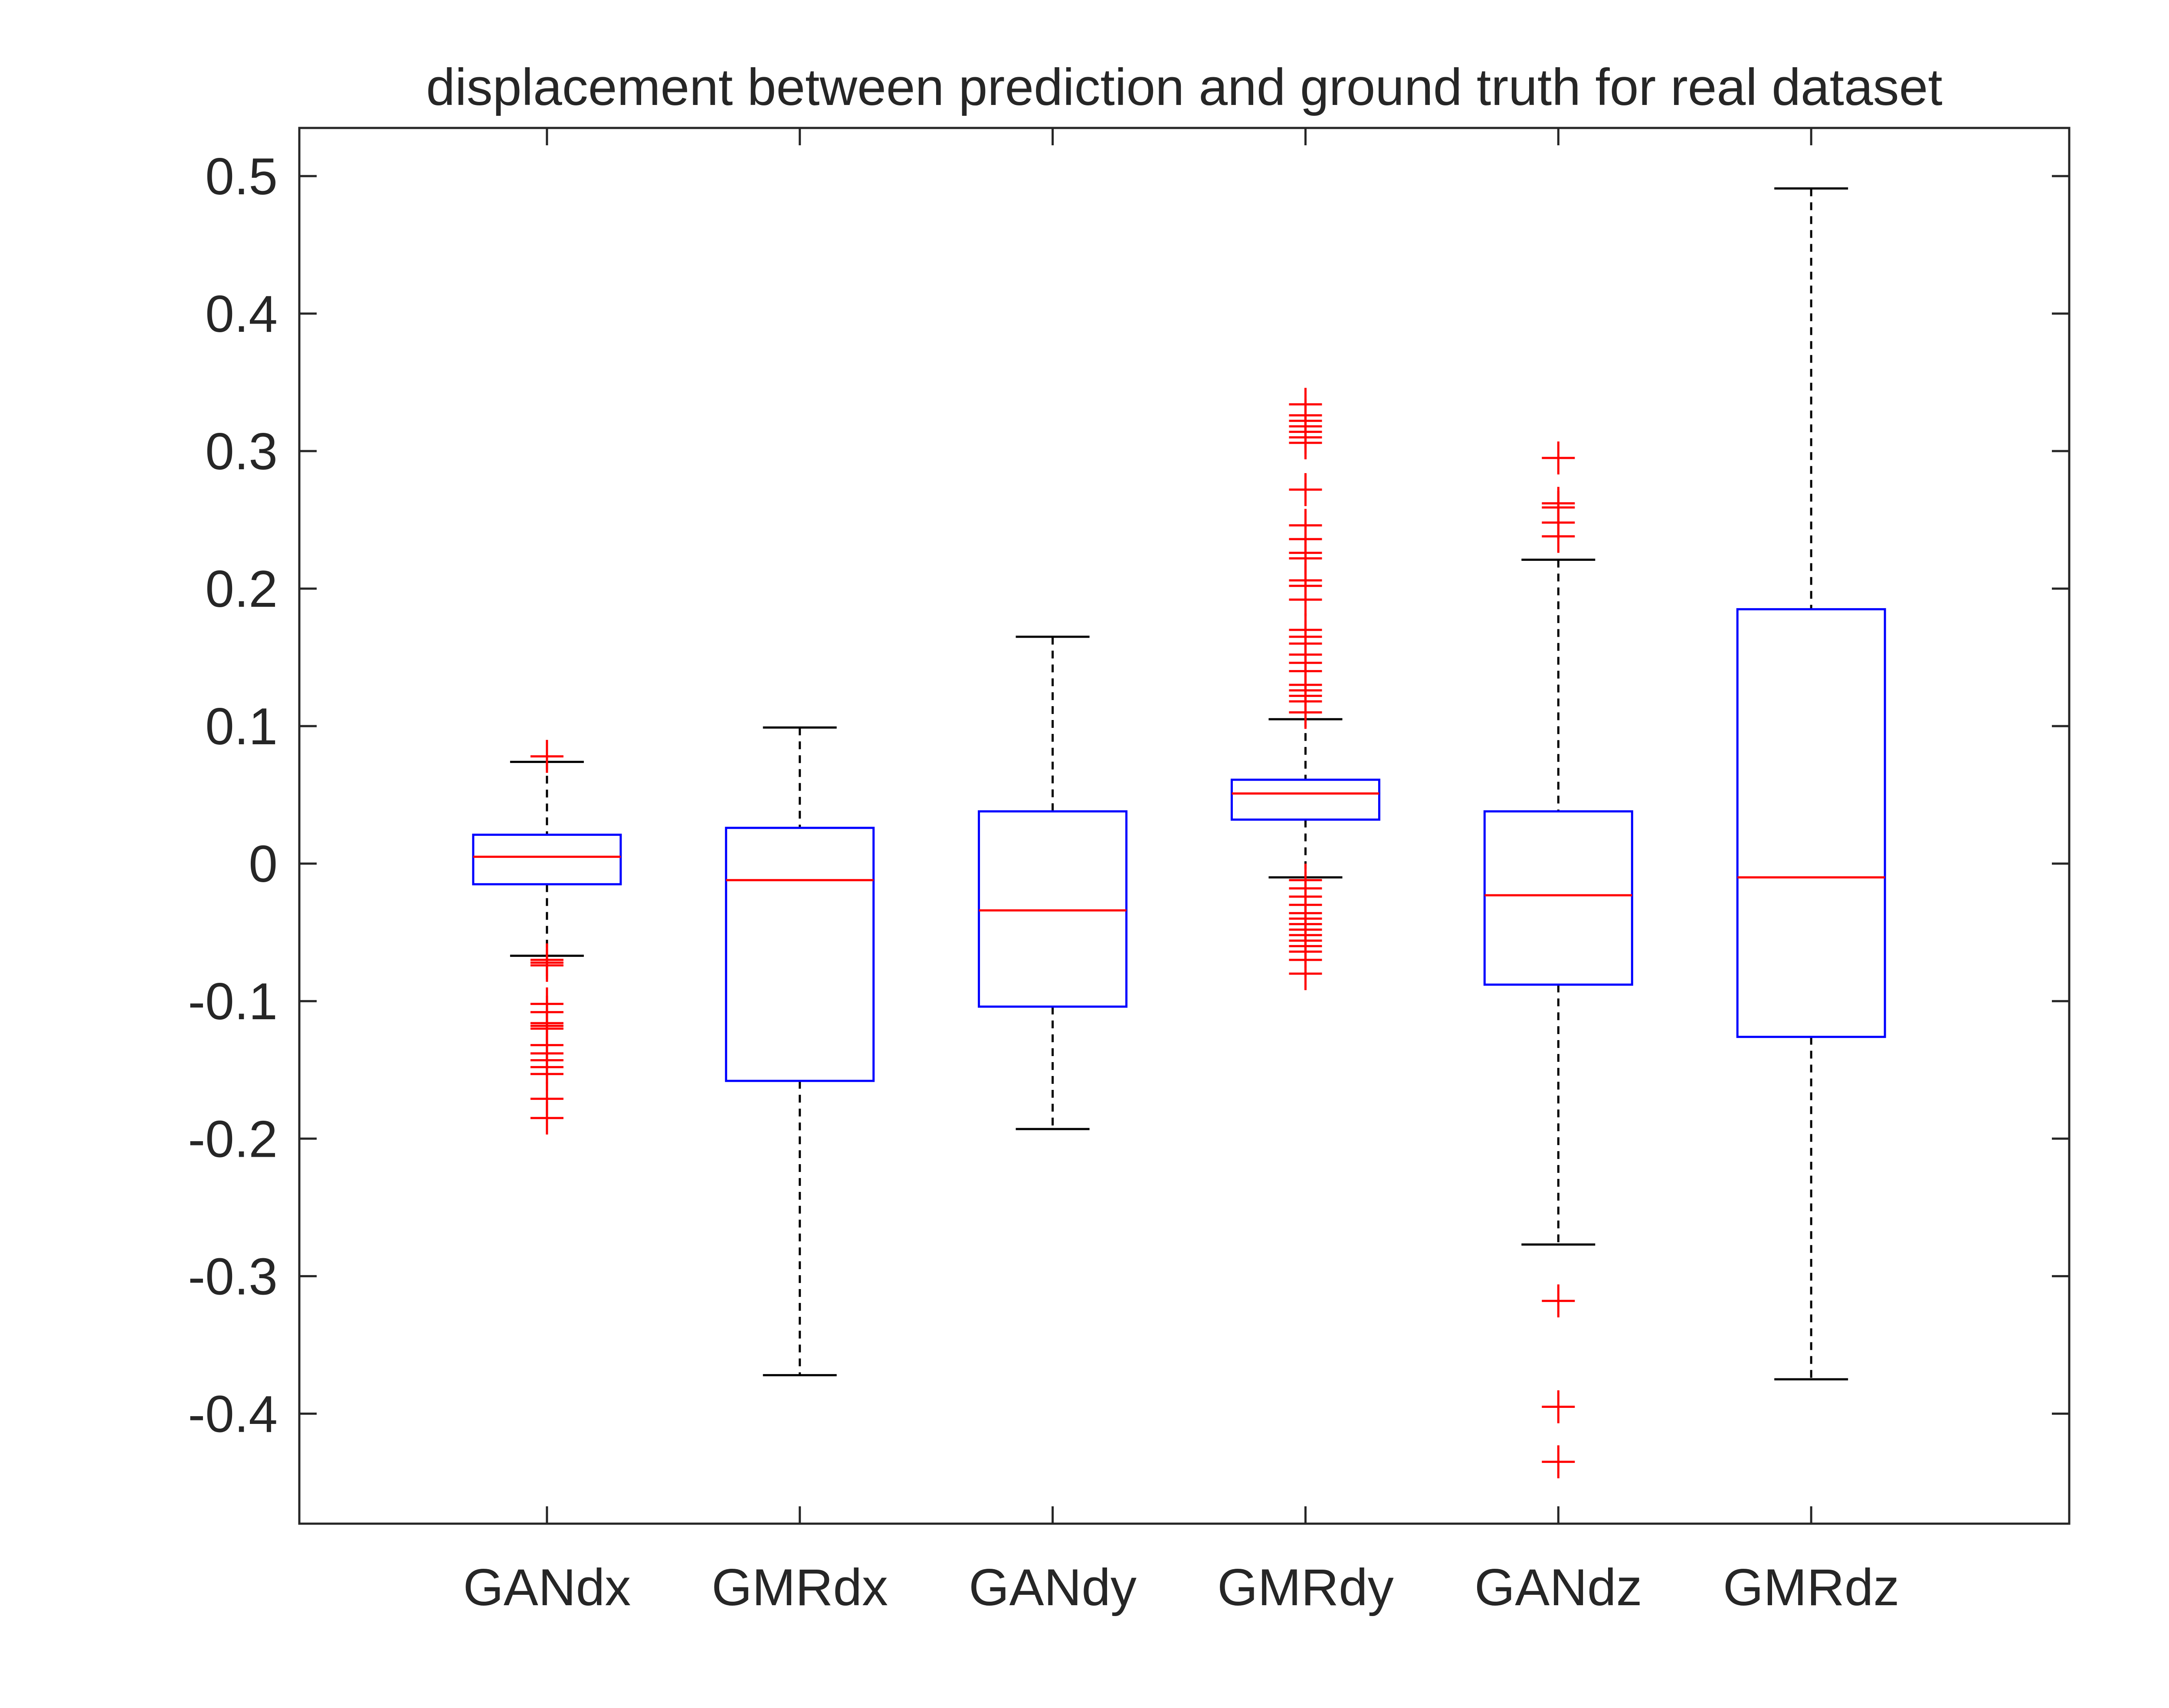 The width and height of the screenshot is (2169, 1708). I want to click on box-GANdx, so click(547, 860).